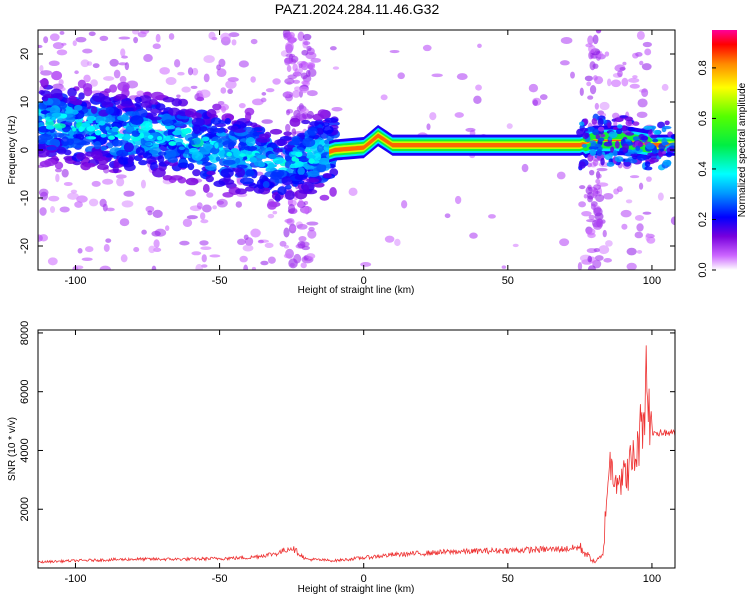 This screenshot has width=750, height=605. What do you see at coordinates (724, 150) in the screenshot?
I see `colorbar-gradient` at bounding box center [724, 150].